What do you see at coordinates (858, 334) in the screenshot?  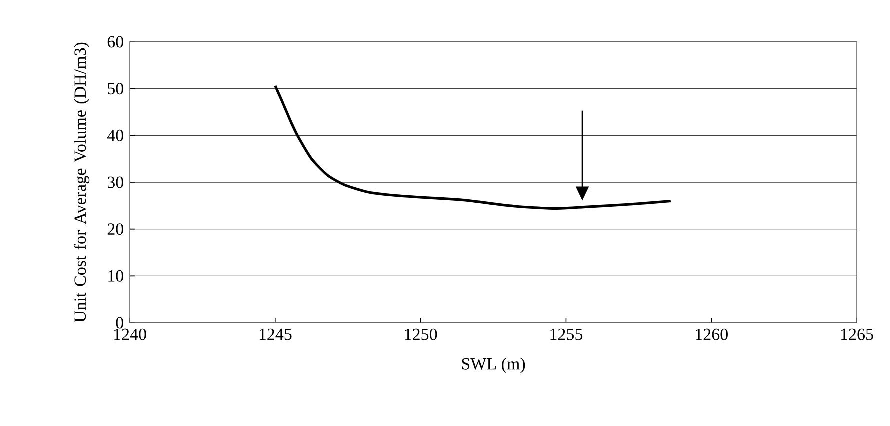 I see `x-tick-label: 1265` at bounding box center [858, 334].